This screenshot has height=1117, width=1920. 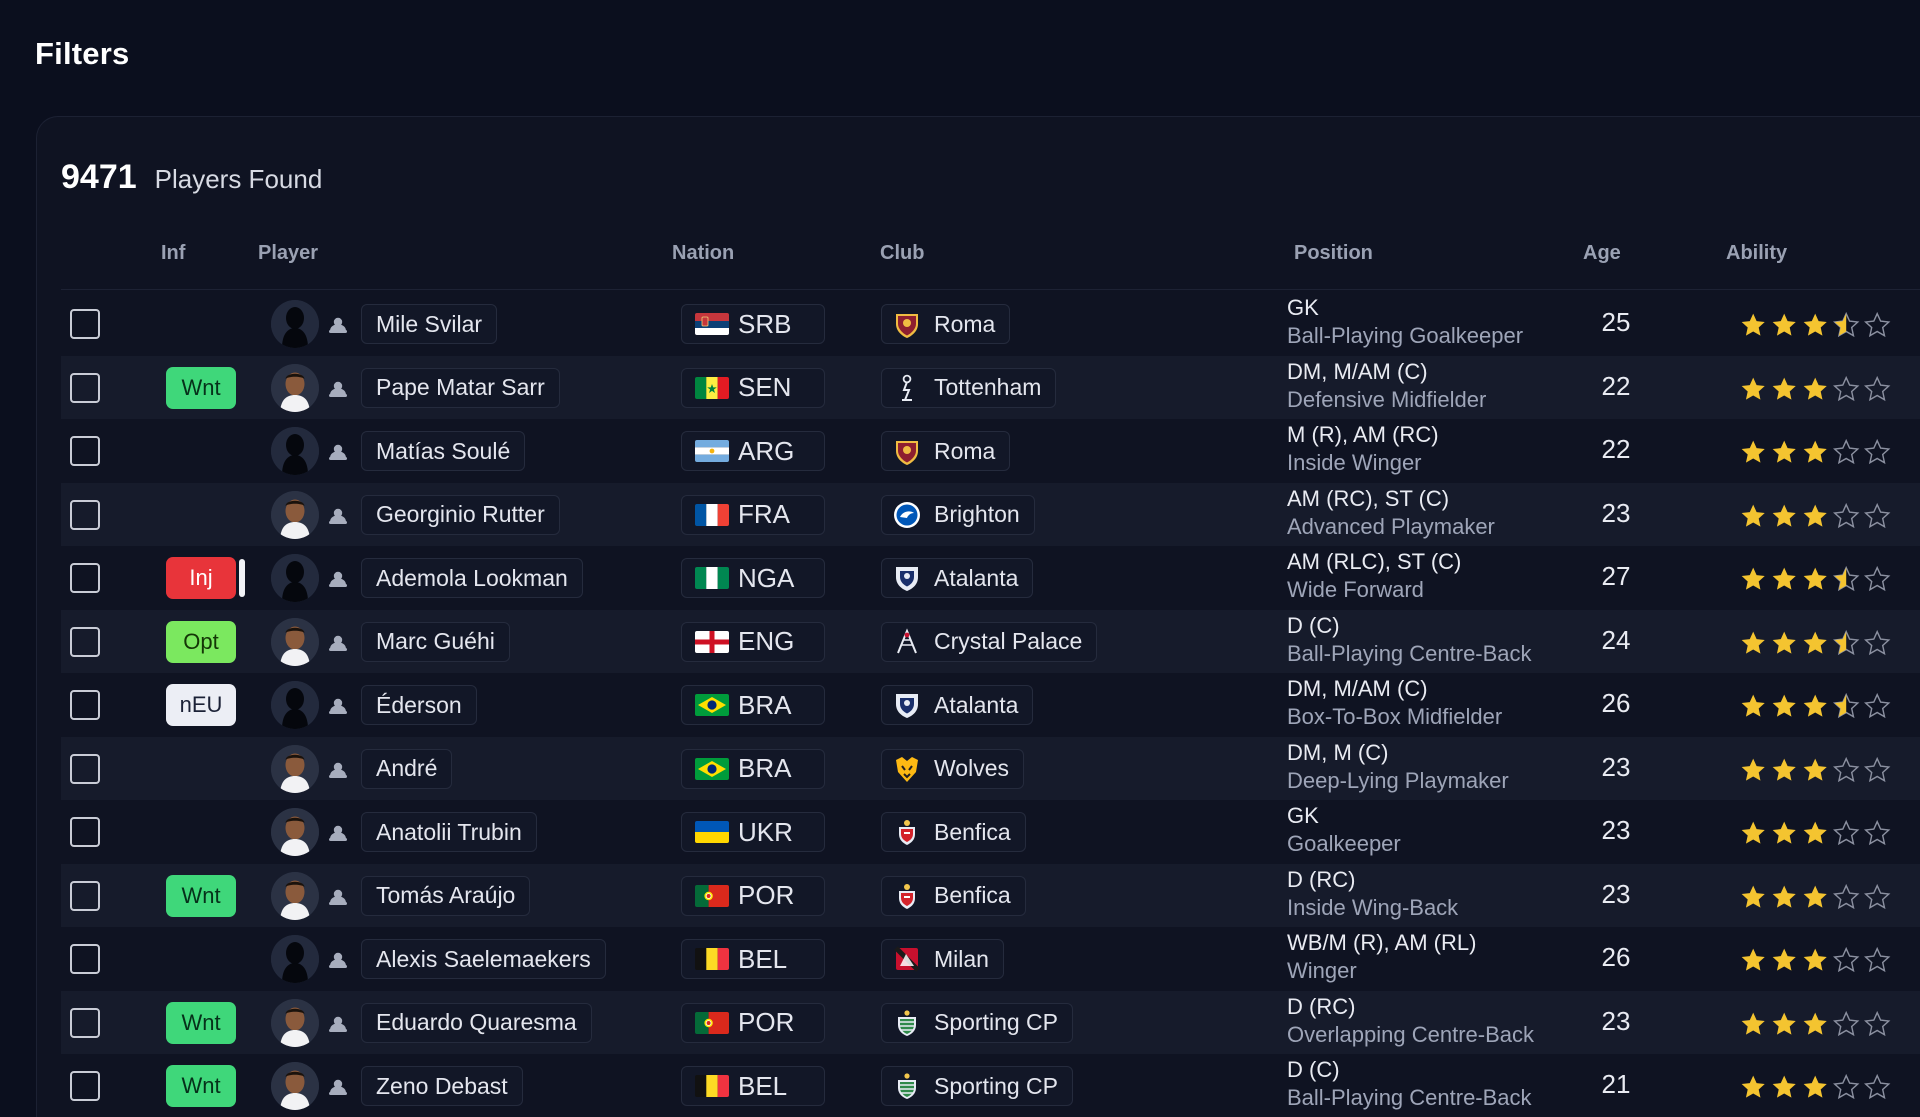 What do you see at coordinates (753, 324) in the screenshot?
I see `nation-link: SRB` at bounding box center [753, 324].